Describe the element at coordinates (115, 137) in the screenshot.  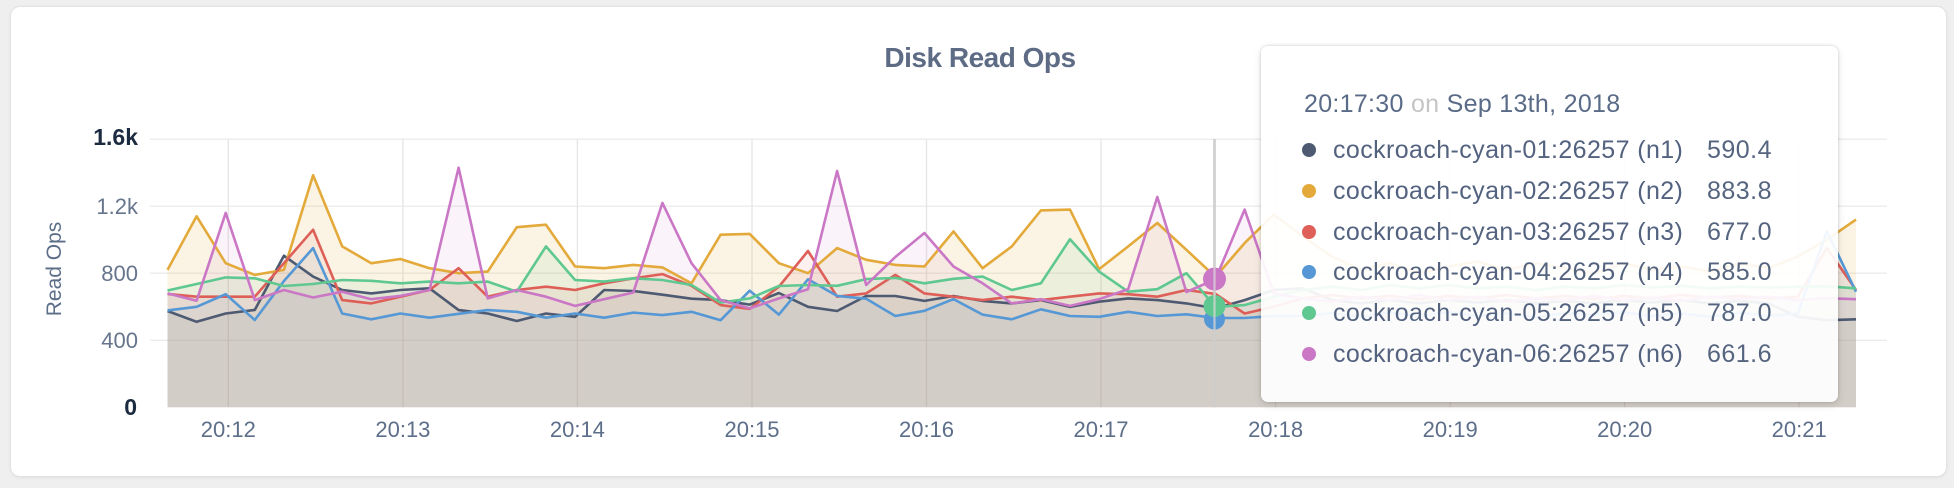
I see `svg-text: 1.6k` at that location.